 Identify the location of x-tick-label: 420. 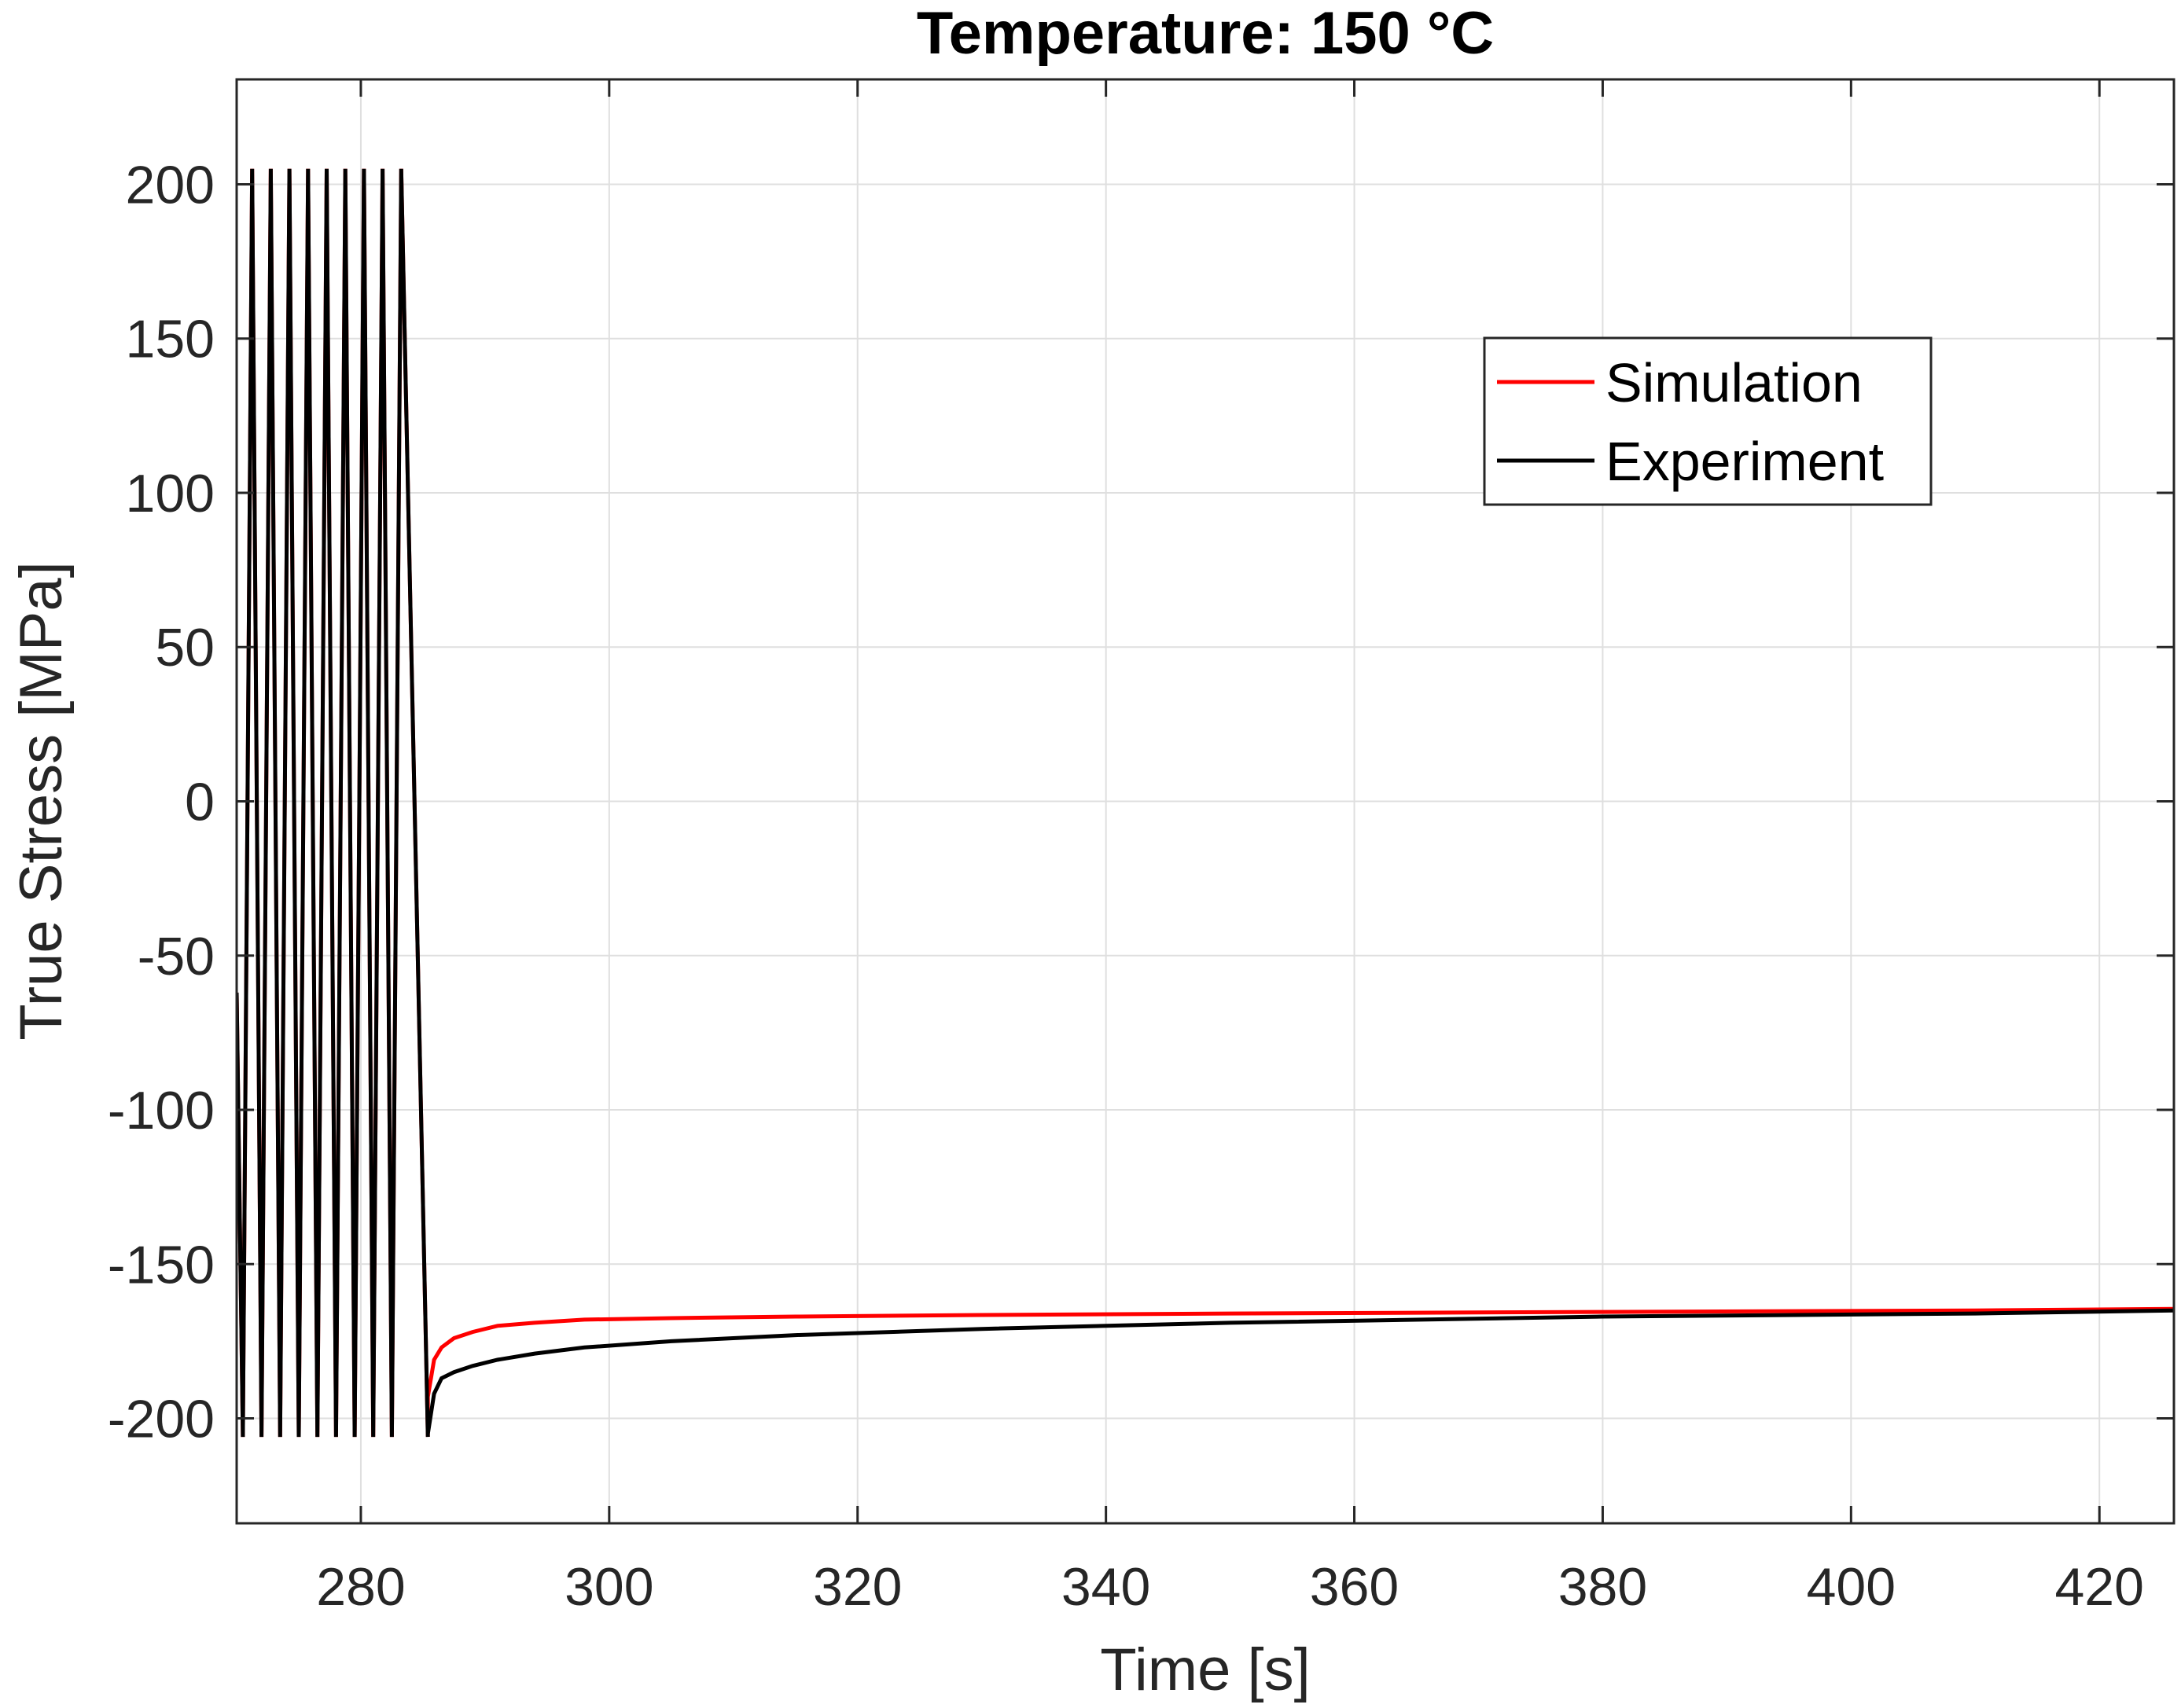
(2099, 1587).